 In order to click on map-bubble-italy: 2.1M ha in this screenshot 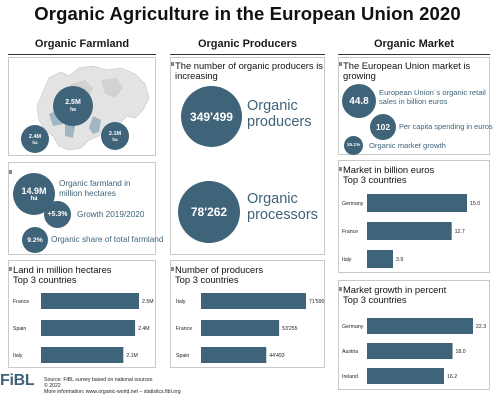, I will do `click(115, 136)`.